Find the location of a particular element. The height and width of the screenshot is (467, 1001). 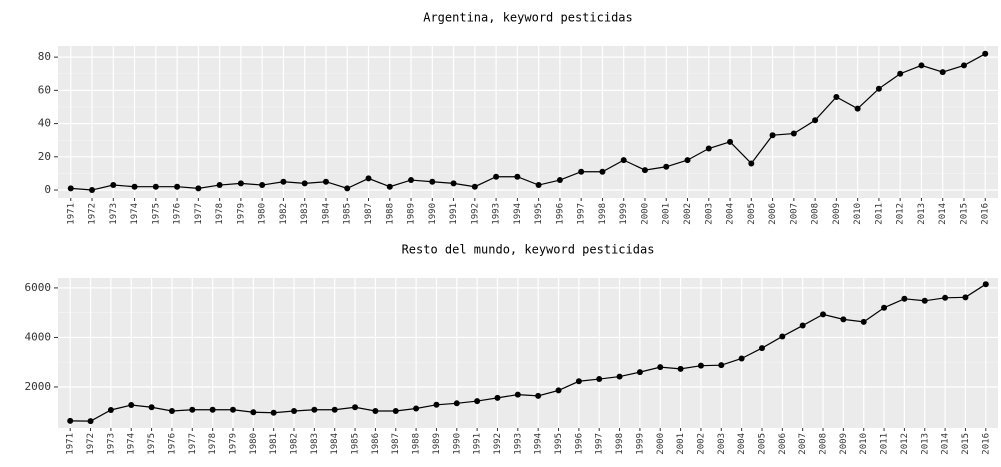

y-tick-label: 6000 is located at coordinates (38, 287).